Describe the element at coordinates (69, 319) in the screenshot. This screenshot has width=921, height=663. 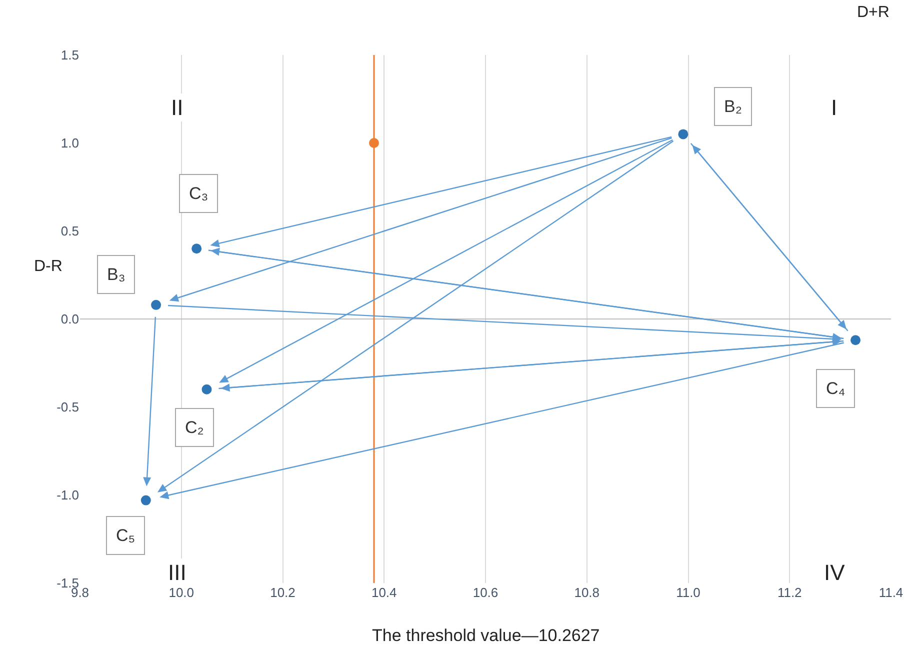
I see `y-tick-label: 0.0` at that location.